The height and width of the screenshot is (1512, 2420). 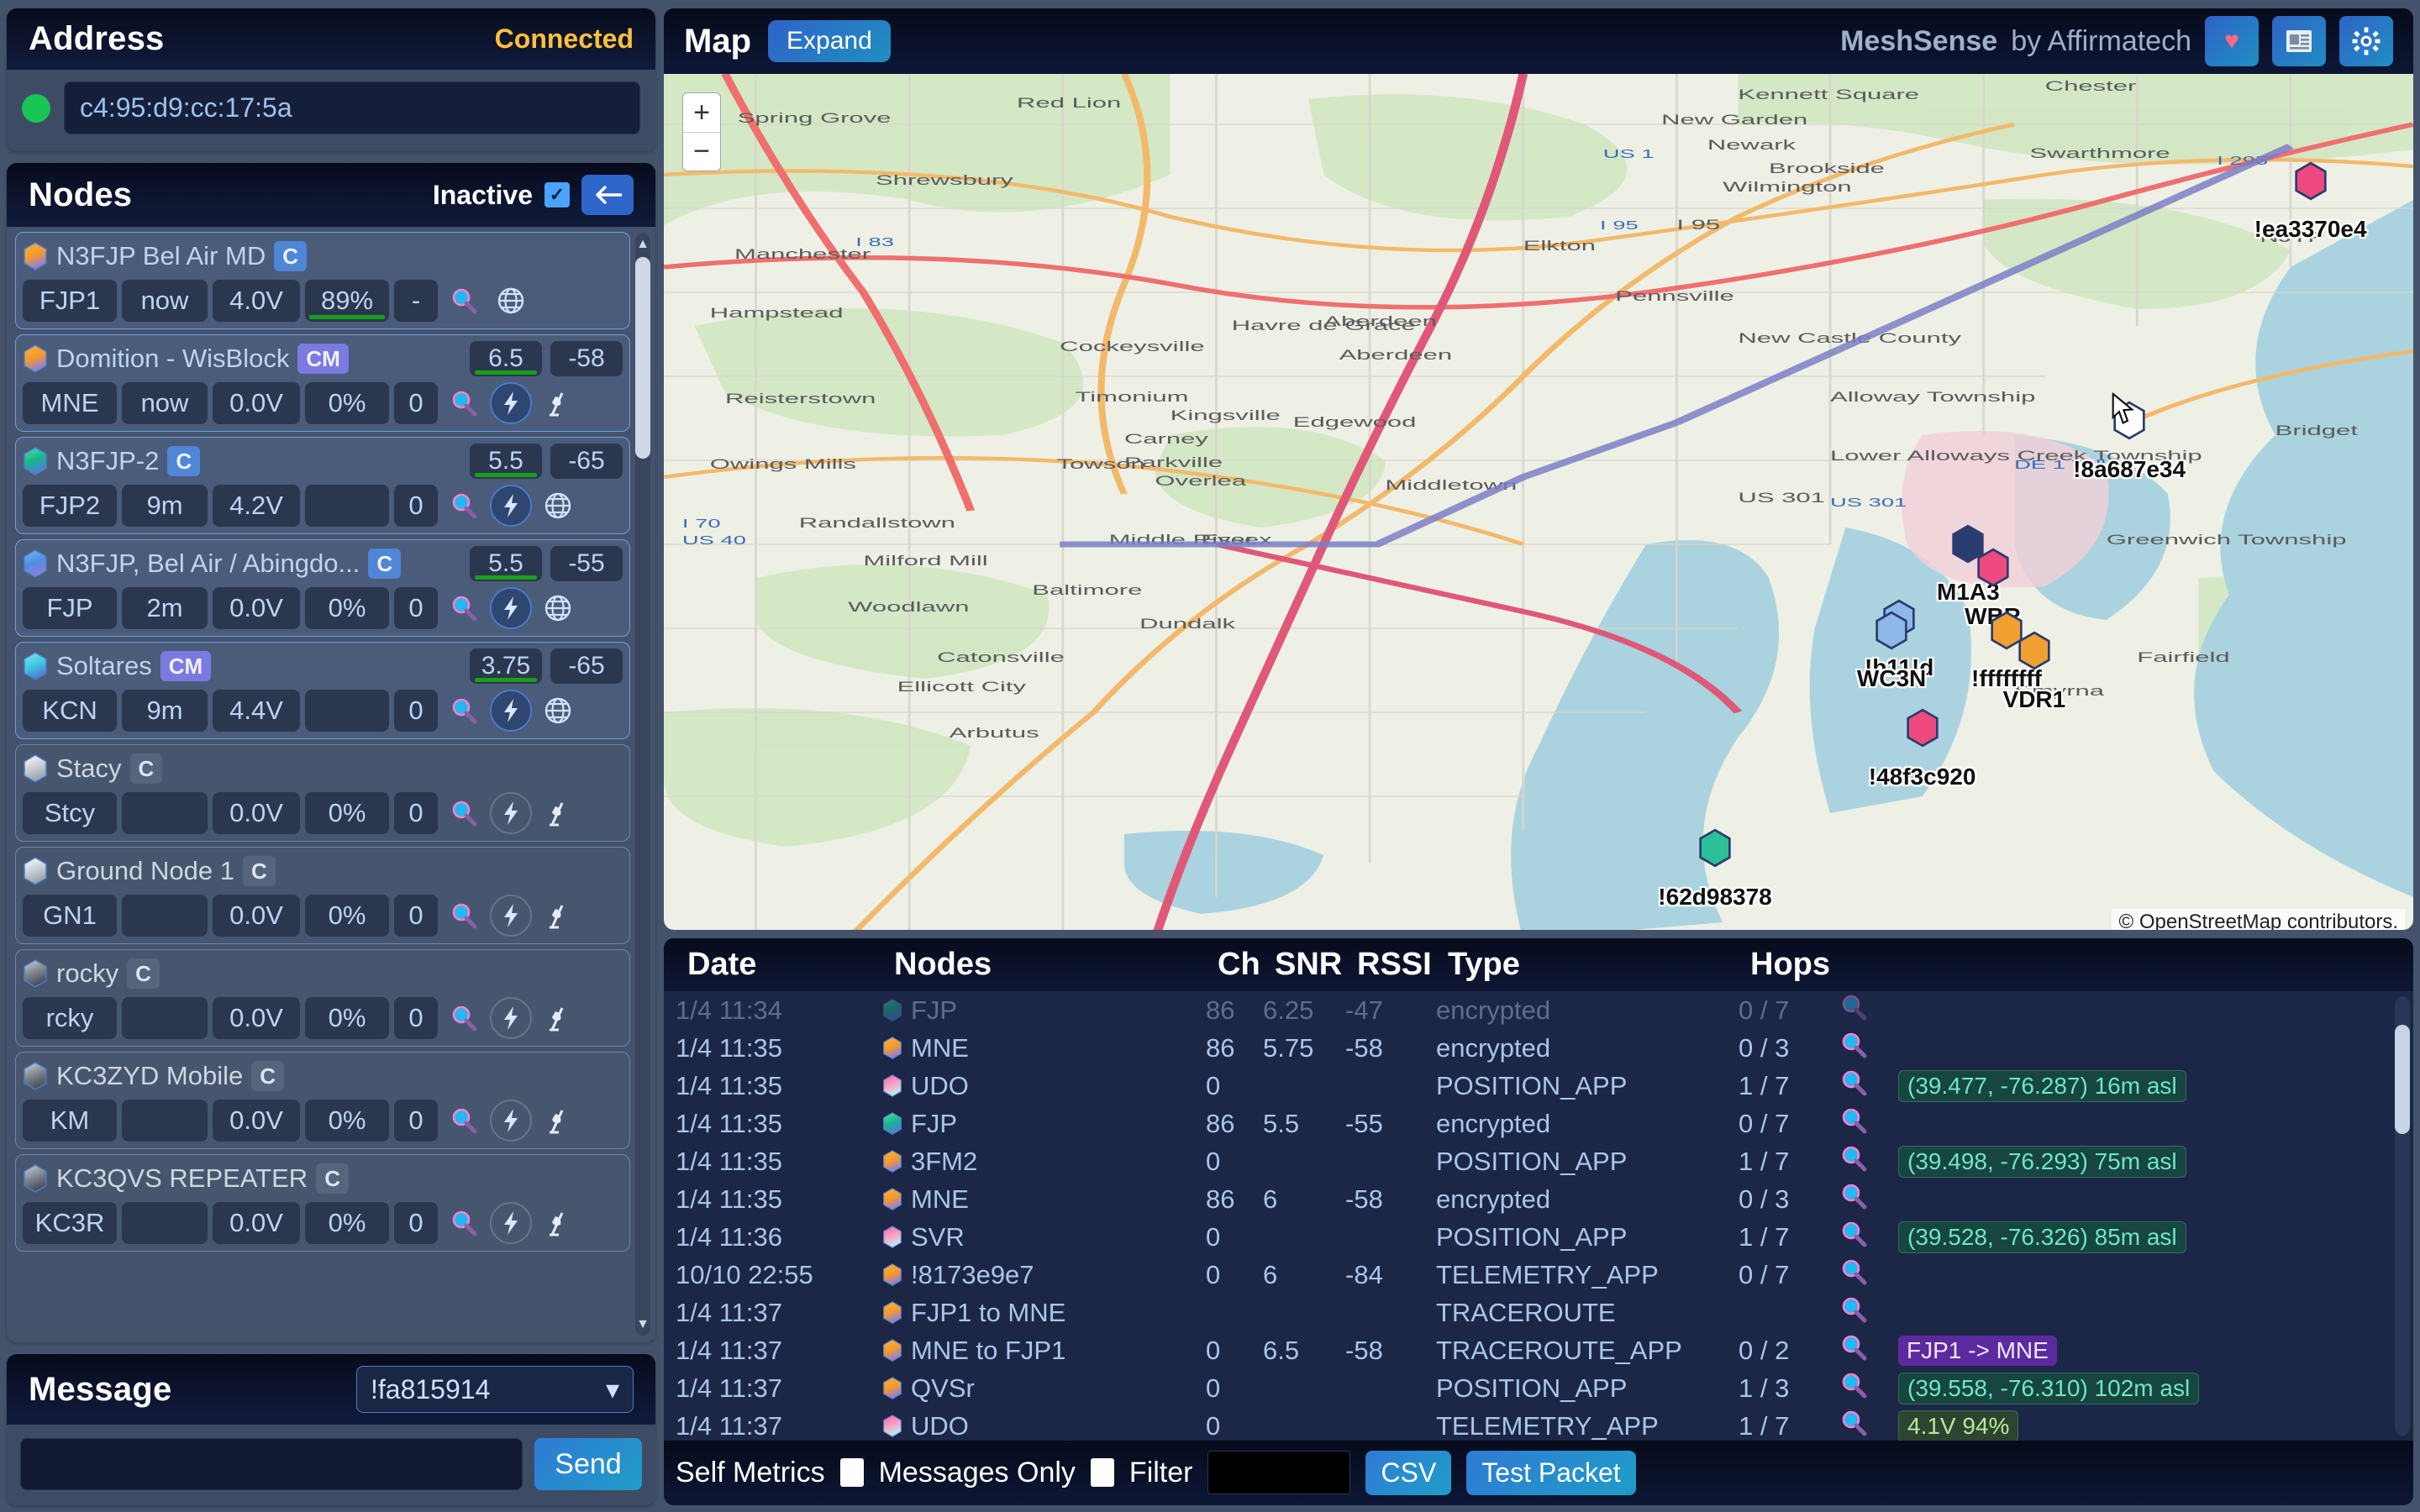 I want to click on inactive-checkbox: ✓, so click(x=557, y=194).